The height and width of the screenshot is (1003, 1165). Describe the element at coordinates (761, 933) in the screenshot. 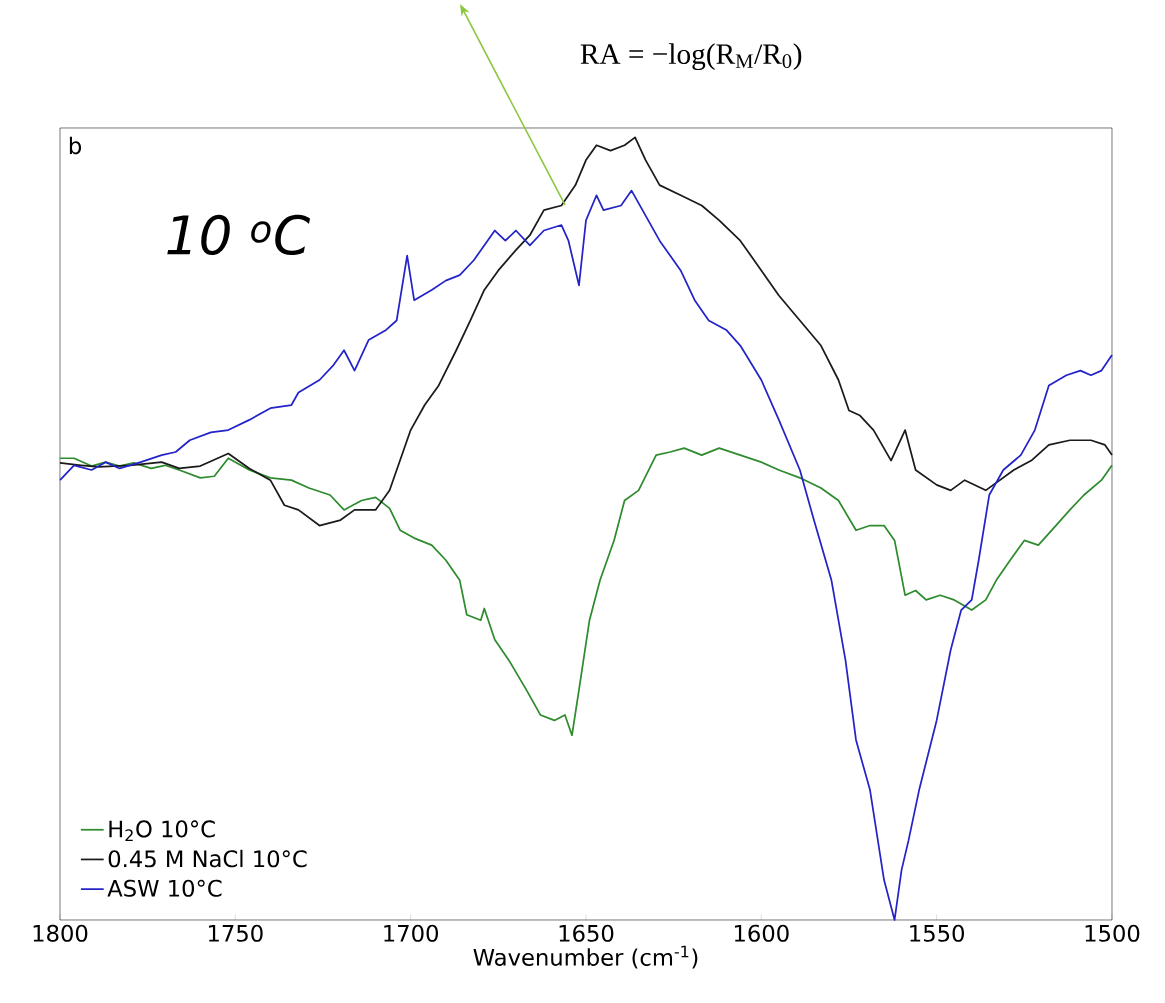

I see `x-tick-label: 1600` at that location.